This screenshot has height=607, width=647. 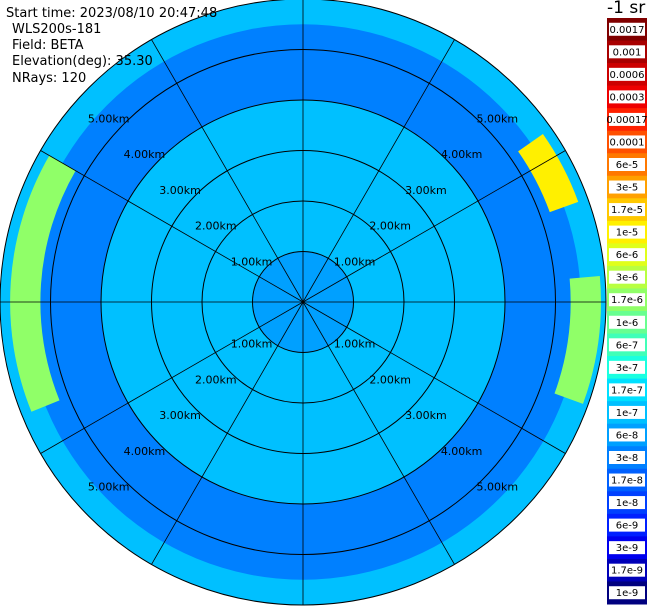 I want to click on range-label-5-3: 5.00km, so click(x=498, y=487).